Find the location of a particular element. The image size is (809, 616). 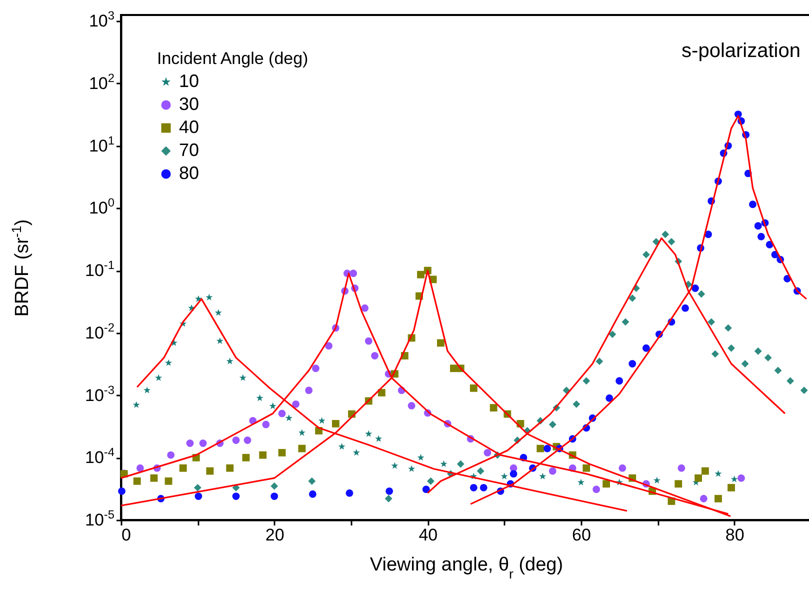

legend-title: Incident Angle (deg) is located at coordinates (232, 58).